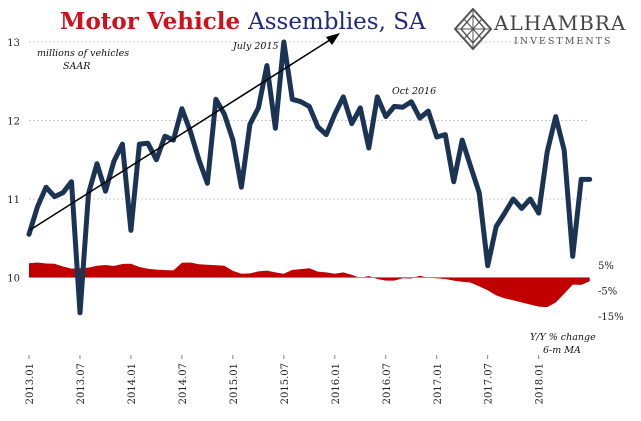 The image size is (641, 421). What do you see at coordinates (414, 91) in the screenshot?
I see `oct-annotation: Oct 2016` at bounding box center [414, 91].